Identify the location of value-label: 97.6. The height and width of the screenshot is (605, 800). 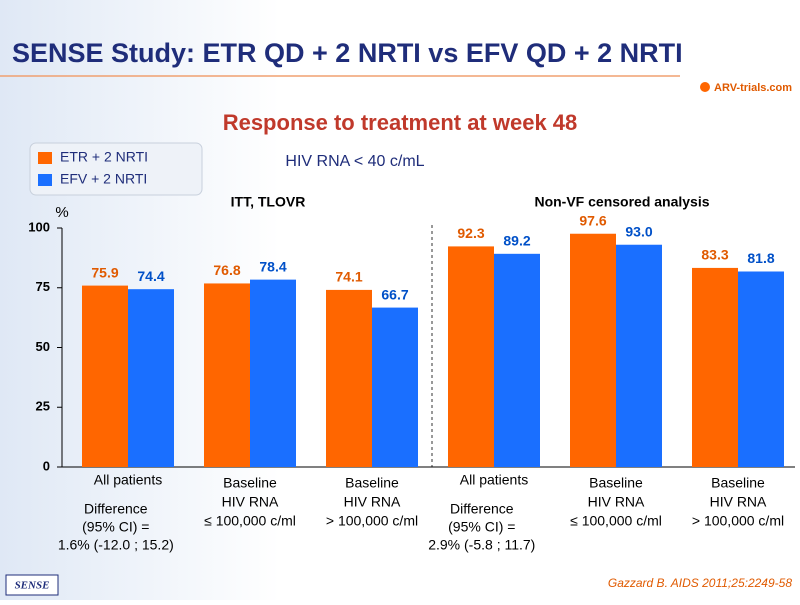
(592, 220).